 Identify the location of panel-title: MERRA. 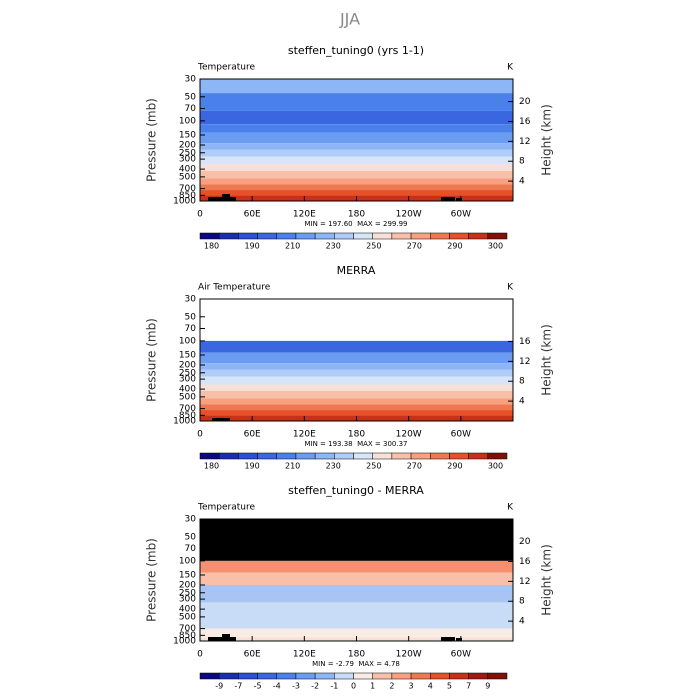
(356, 270).